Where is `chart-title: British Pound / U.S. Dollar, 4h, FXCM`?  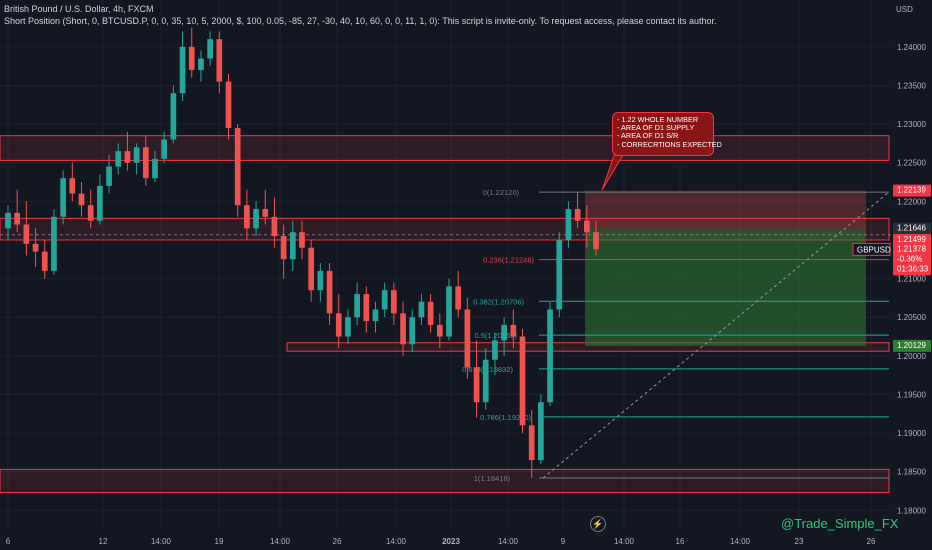
chart-title: British Pound / U.S. Dollar, 4h, FXCM is located at coordinates (79, 9).